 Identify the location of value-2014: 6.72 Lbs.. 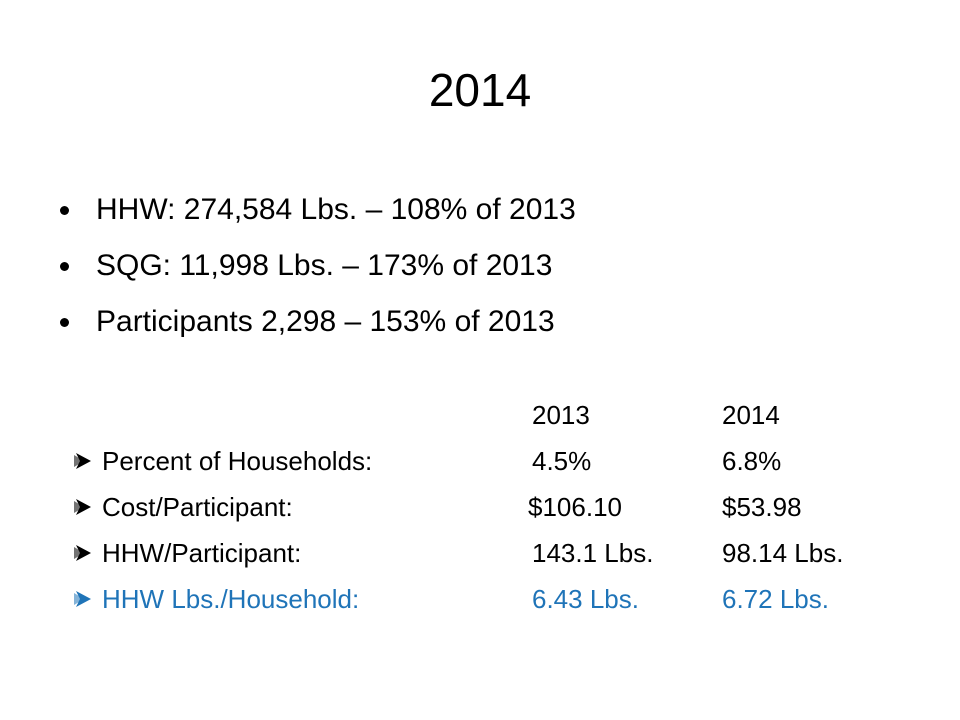
(775, 599).